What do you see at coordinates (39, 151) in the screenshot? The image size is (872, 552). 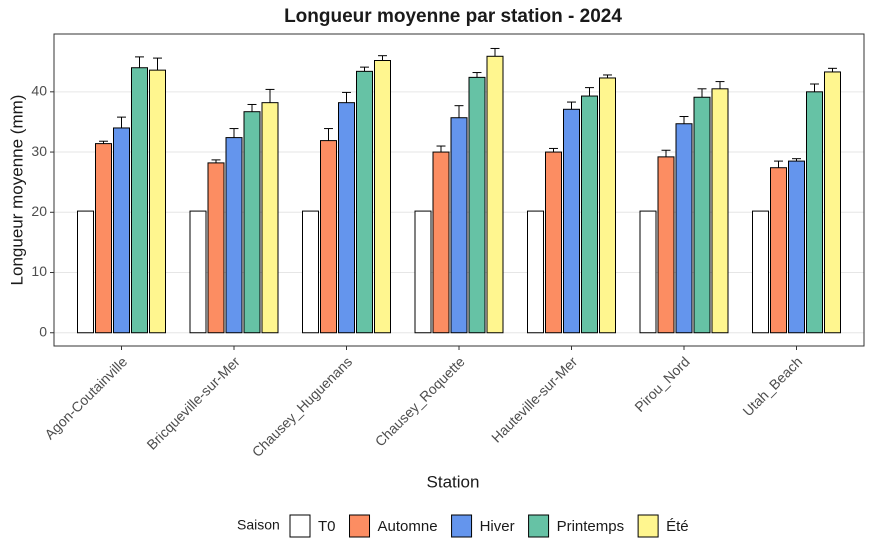 I see `y-tick-label: 30` at bounding box center [39, 151].